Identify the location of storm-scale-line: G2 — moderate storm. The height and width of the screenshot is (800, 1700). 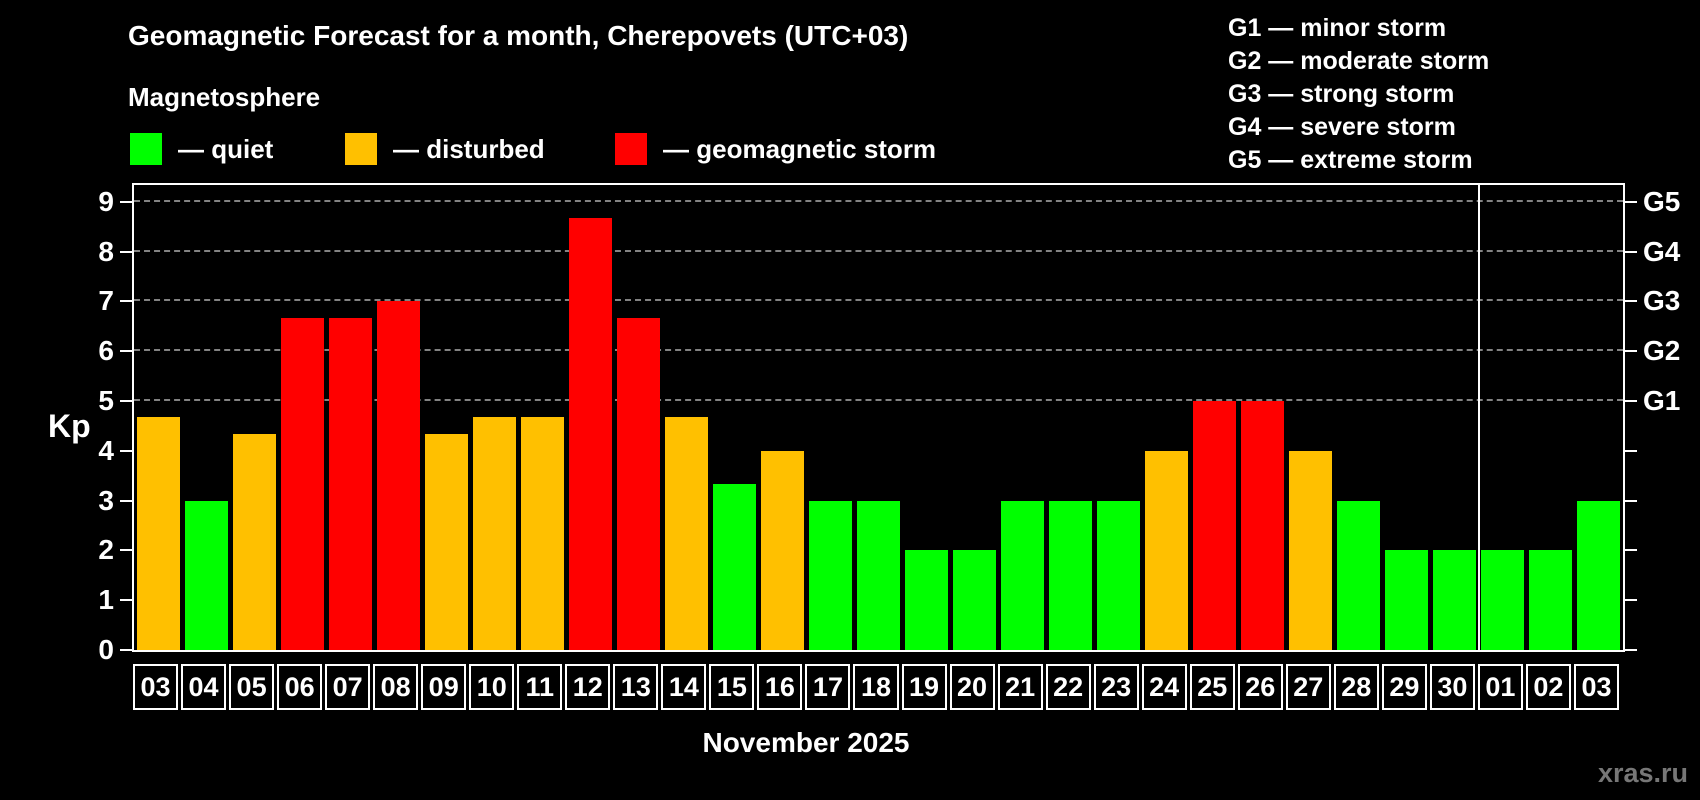
(1359, 61).